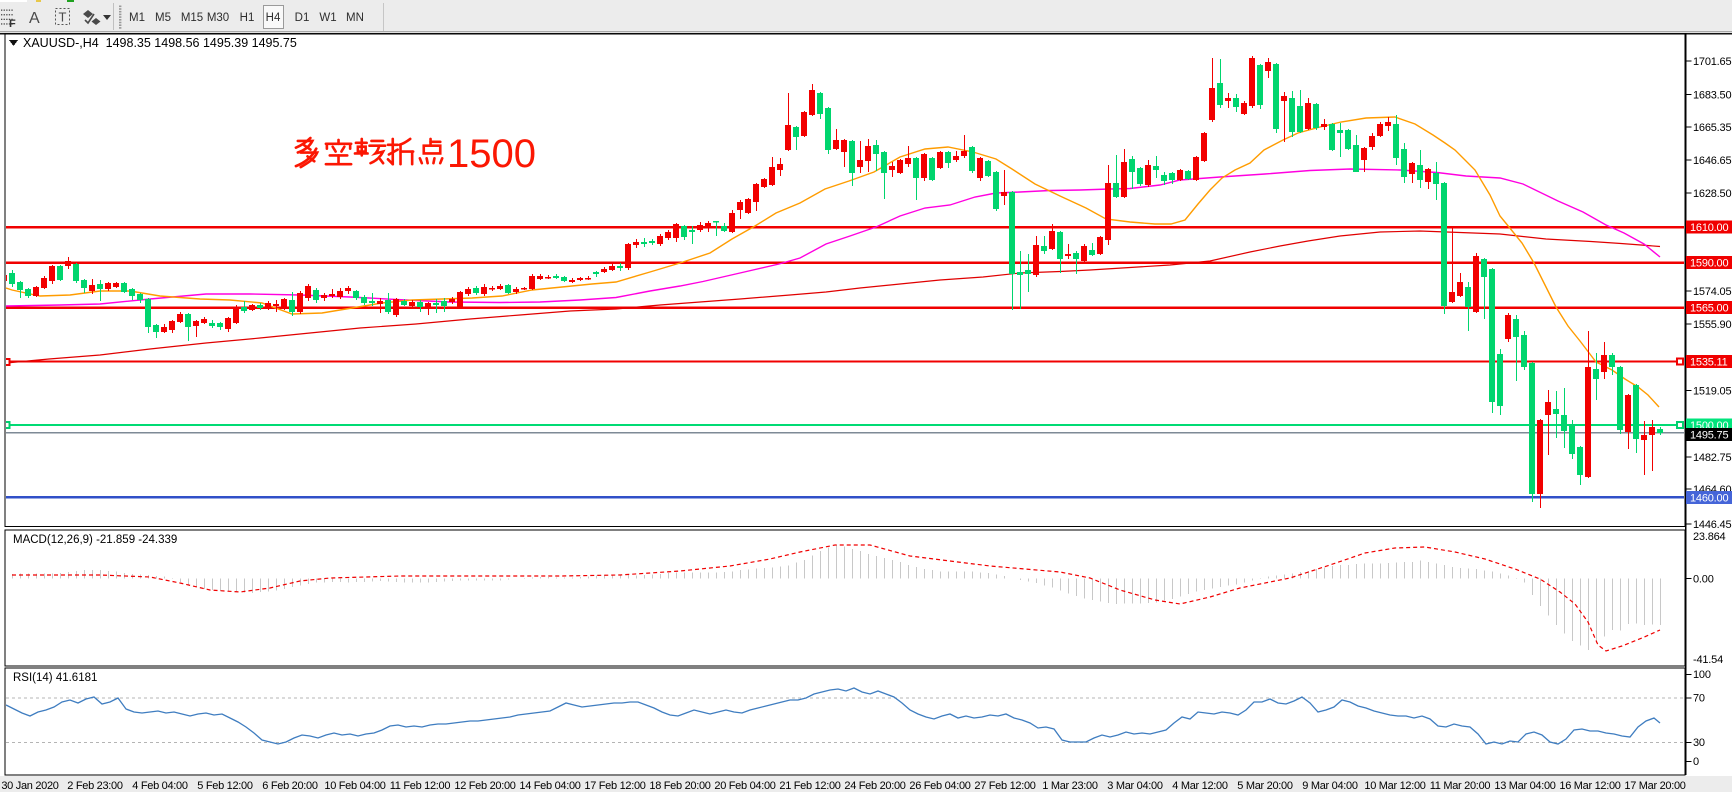 The width and height of the screenshot is (1732, 792). Describe the element at coordinates (95, 540) in the screenshot. I see `svg-text: MACD(12,26,9) -21.859 -24.339` at that location.